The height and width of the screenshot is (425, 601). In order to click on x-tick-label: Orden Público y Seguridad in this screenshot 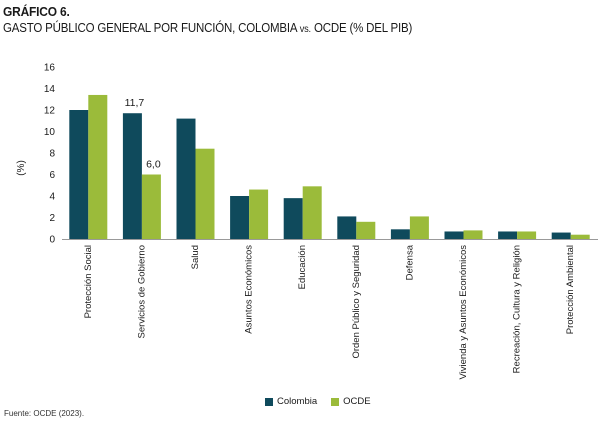, I will do `click(356, 302)`.